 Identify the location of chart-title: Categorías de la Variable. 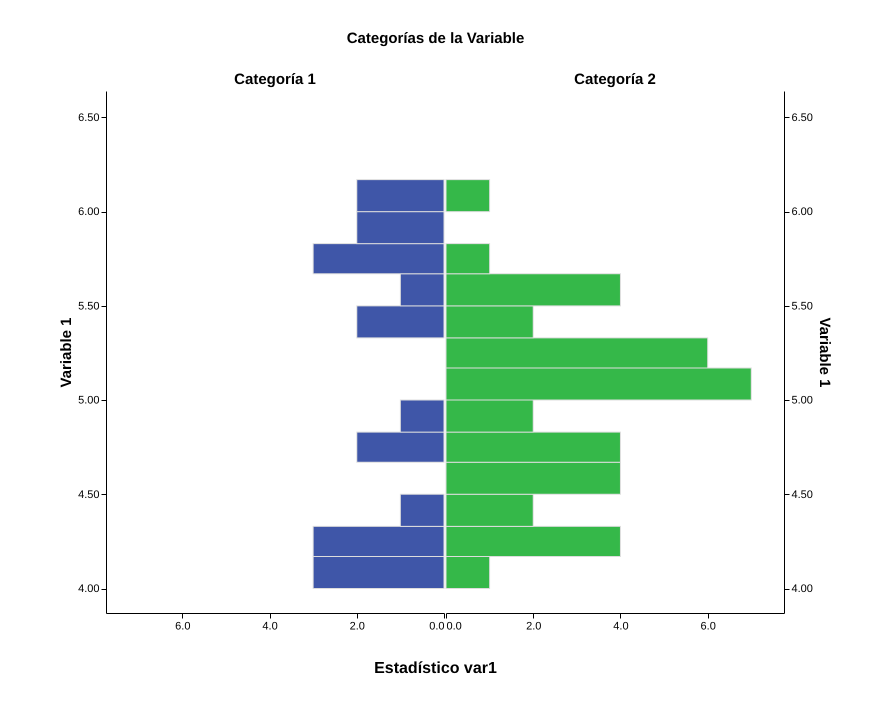
(436, 38).